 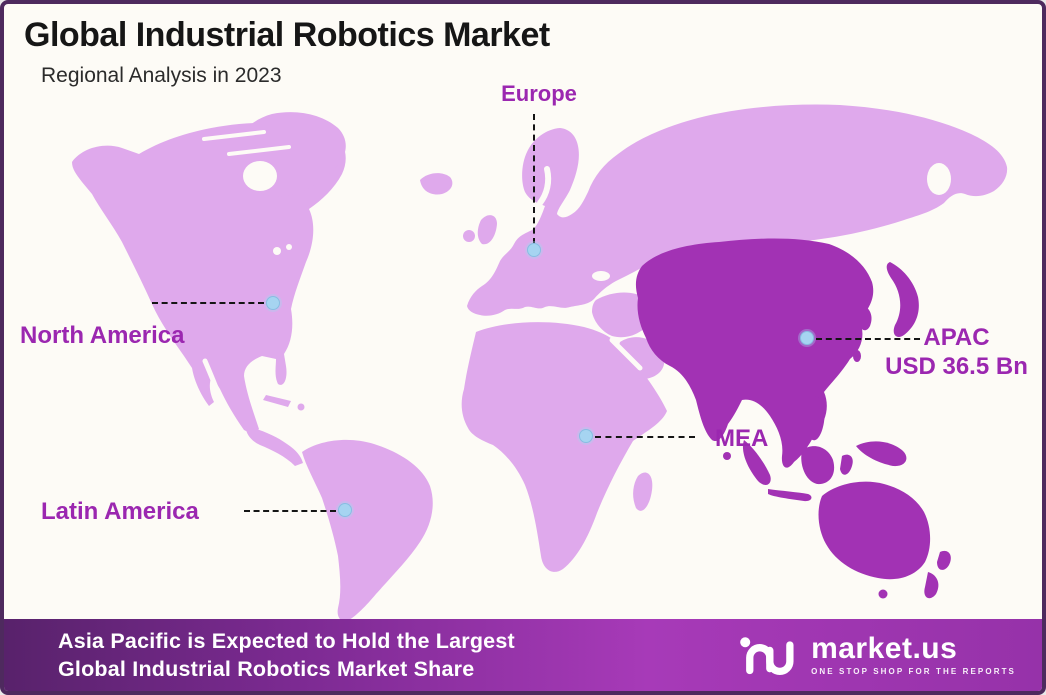 I want to click on latin-america-leader-line, so click(x=290, y=511).